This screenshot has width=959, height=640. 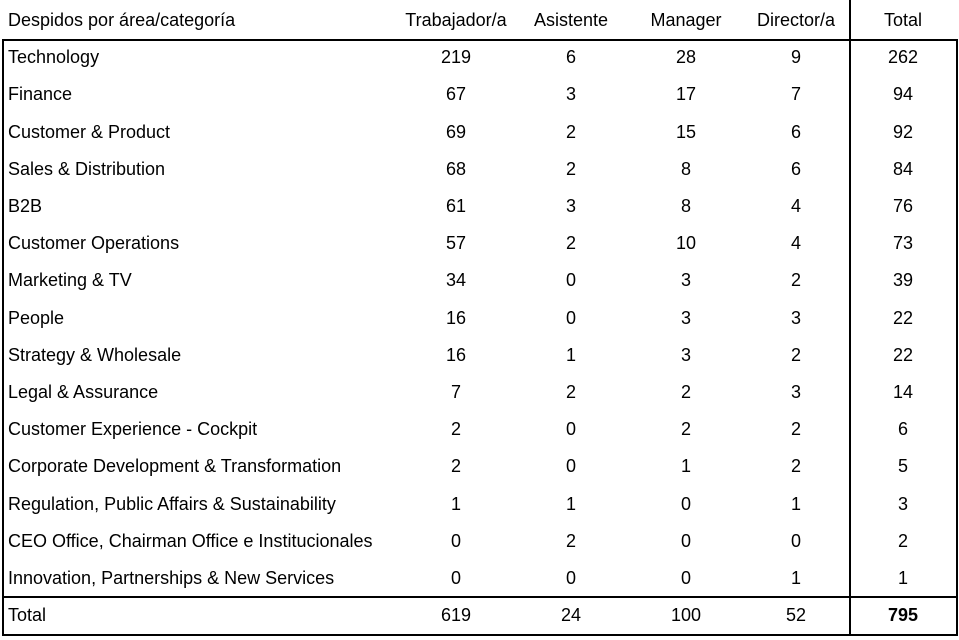 What do you see at coordinates (903, 206) in the screenshot?
I see `row-total: 76` at bounding box center [903, 206].